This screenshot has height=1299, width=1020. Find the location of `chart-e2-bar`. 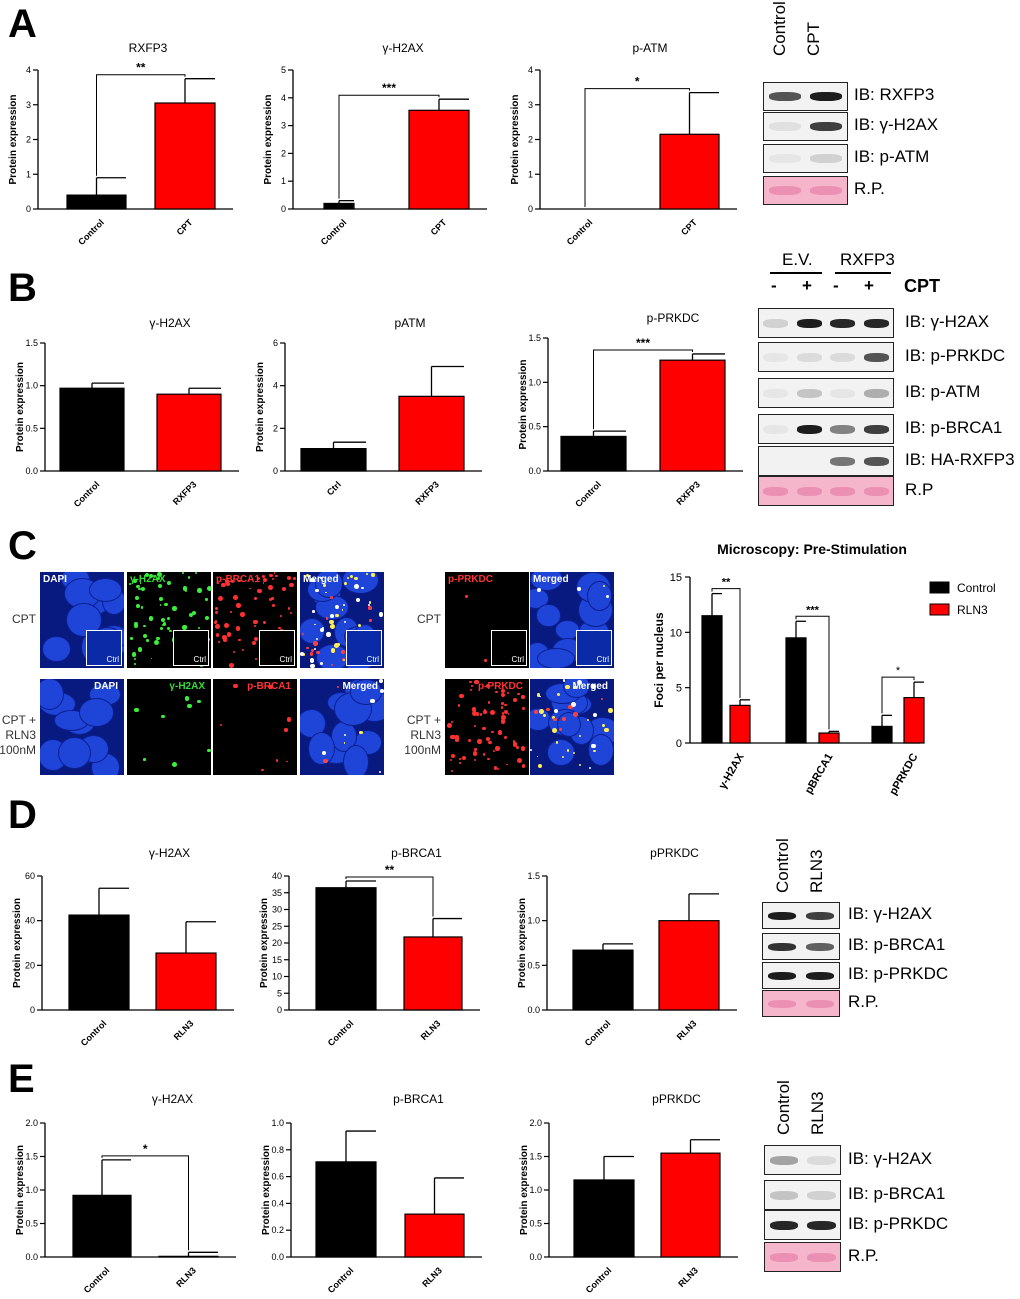

chart-e2-bar is located at coordinates (434, 1235).